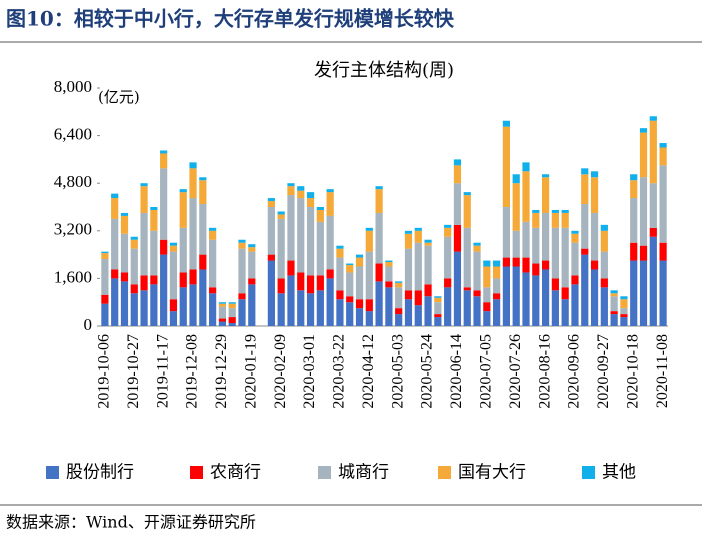 The width and height of the screenshot is (702, 541). Describe the element at coordinates (73, 134) in the screenshot. I see `y-tick-label: 6,400` at that location.